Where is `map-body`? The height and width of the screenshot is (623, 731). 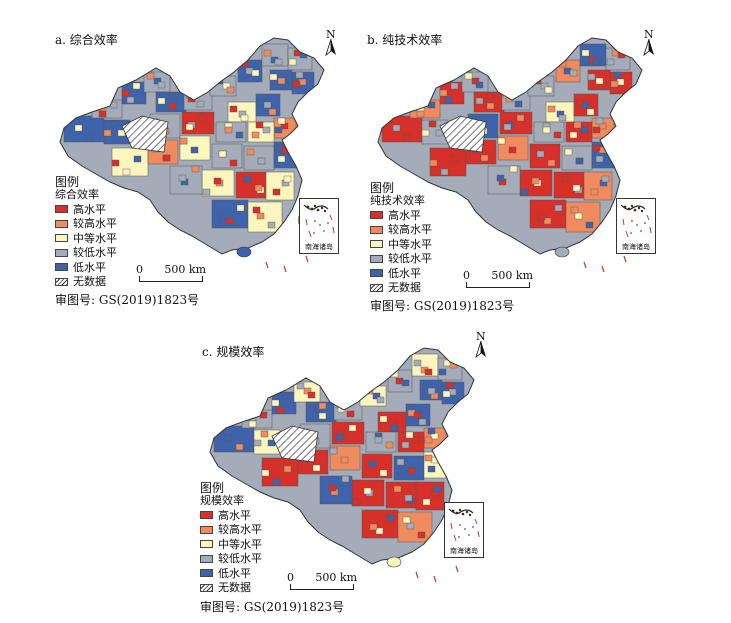
map-body is located at coordinates (192, 155).